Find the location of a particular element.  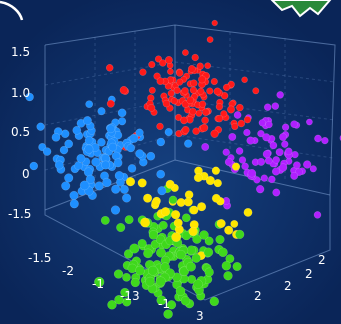

y-tick-label: 1.5 is located at coordinates (20, 52).